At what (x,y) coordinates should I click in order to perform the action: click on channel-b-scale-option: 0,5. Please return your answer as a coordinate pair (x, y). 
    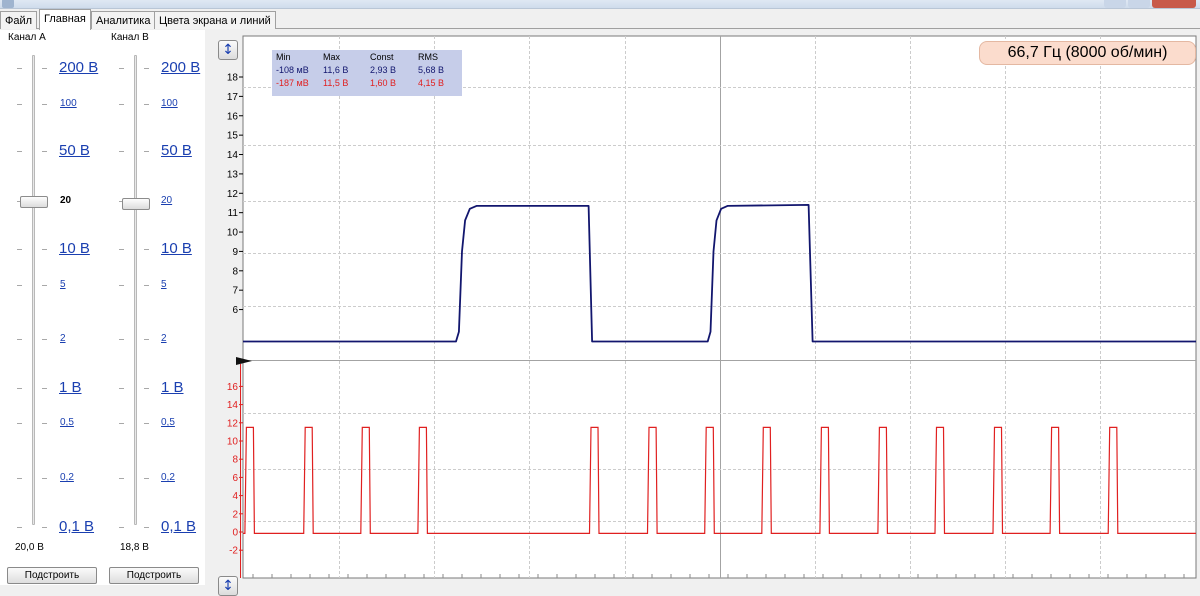
    Looking at the image, I should click on (168, 422).